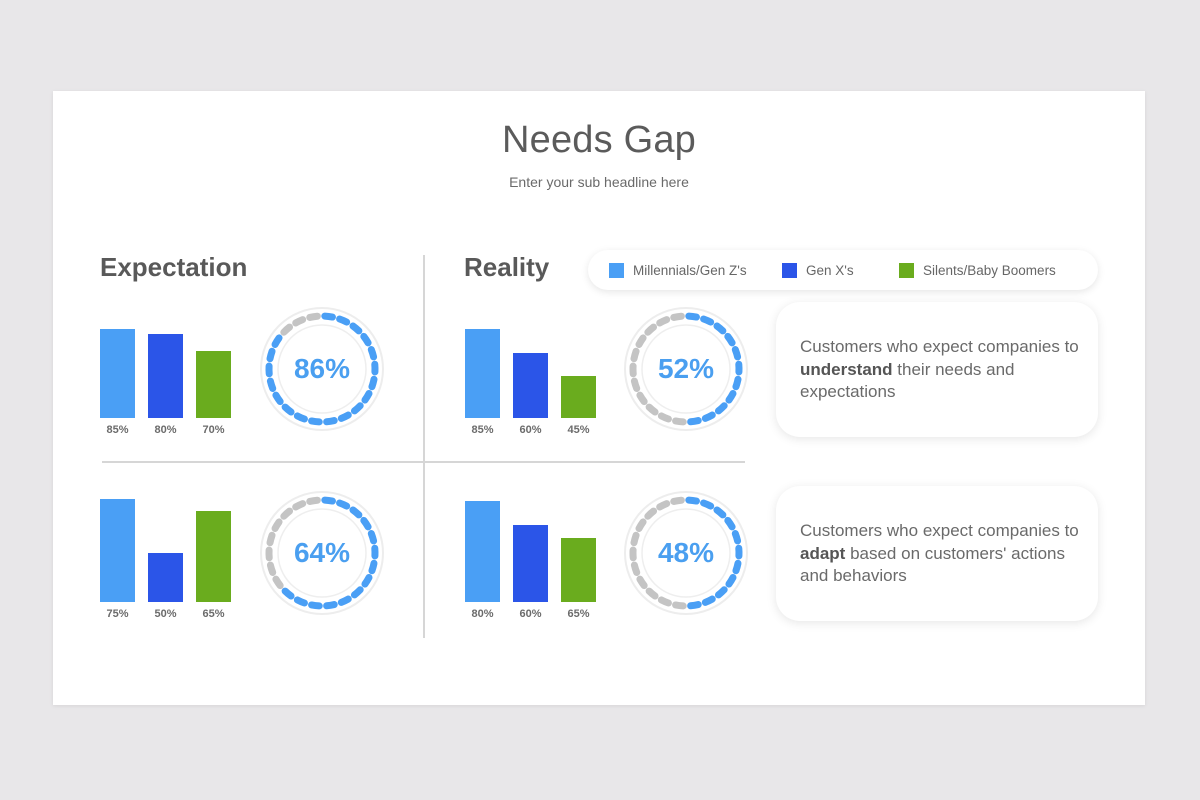 The height and width of the screenshot is (800, 1200). Describe the element at coordinates (989, 270) in the screenshot. I see `legend-label: Silents/Baby Boomers` at that location.